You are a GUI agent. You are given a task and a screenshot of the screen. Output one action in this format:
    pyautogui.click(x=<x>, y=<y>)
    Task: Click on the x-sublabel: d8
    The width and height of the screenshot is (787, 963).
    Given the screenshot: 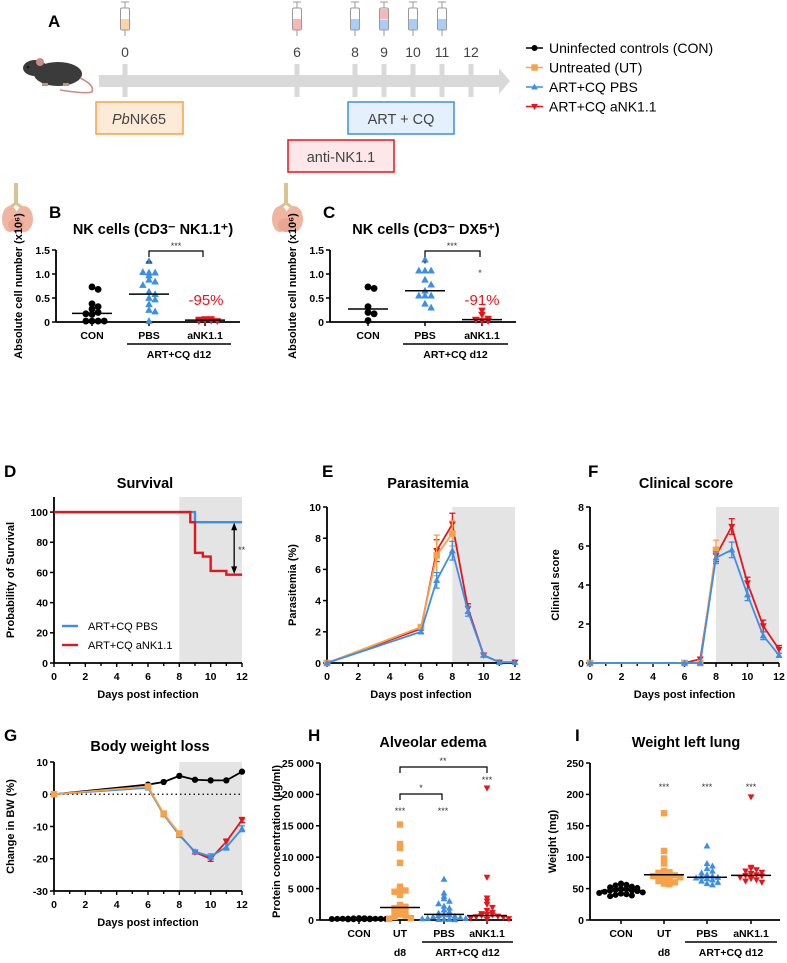 What is the action you would take?
    pyautogui.click(x=400, y=953)
    